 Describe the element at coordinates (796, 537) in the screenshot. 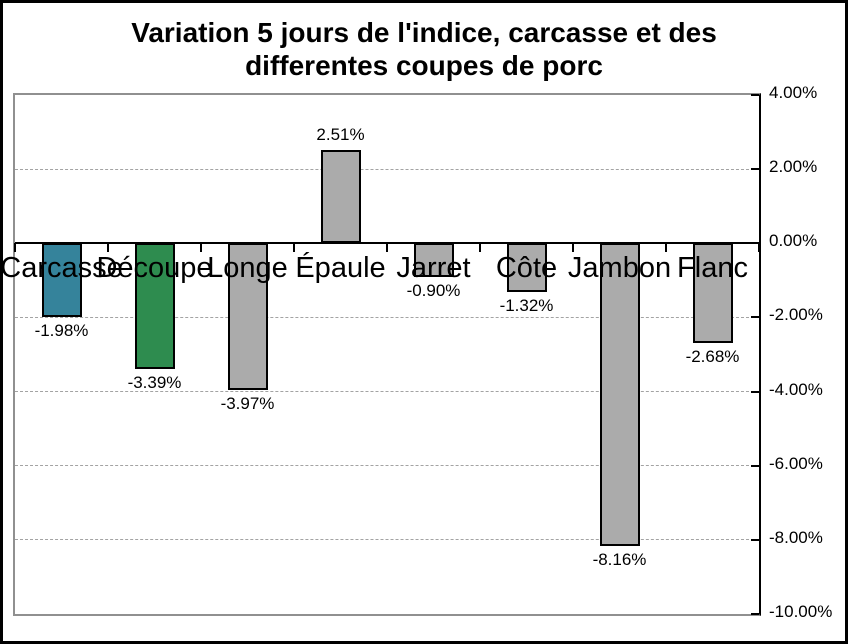

I see `y-tick-label: -8.00%` at that location.